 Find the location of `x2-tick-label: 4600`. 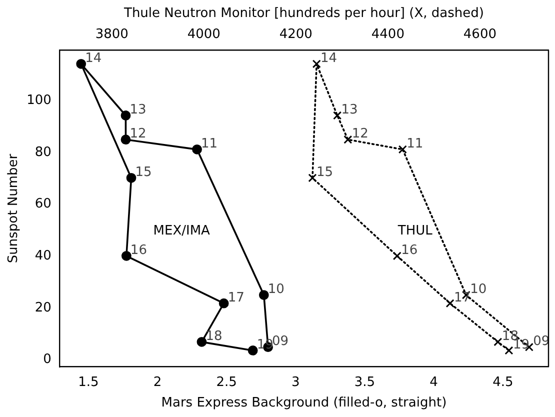

x2-tick-label: 4600 is located at coordinates (479, 34).